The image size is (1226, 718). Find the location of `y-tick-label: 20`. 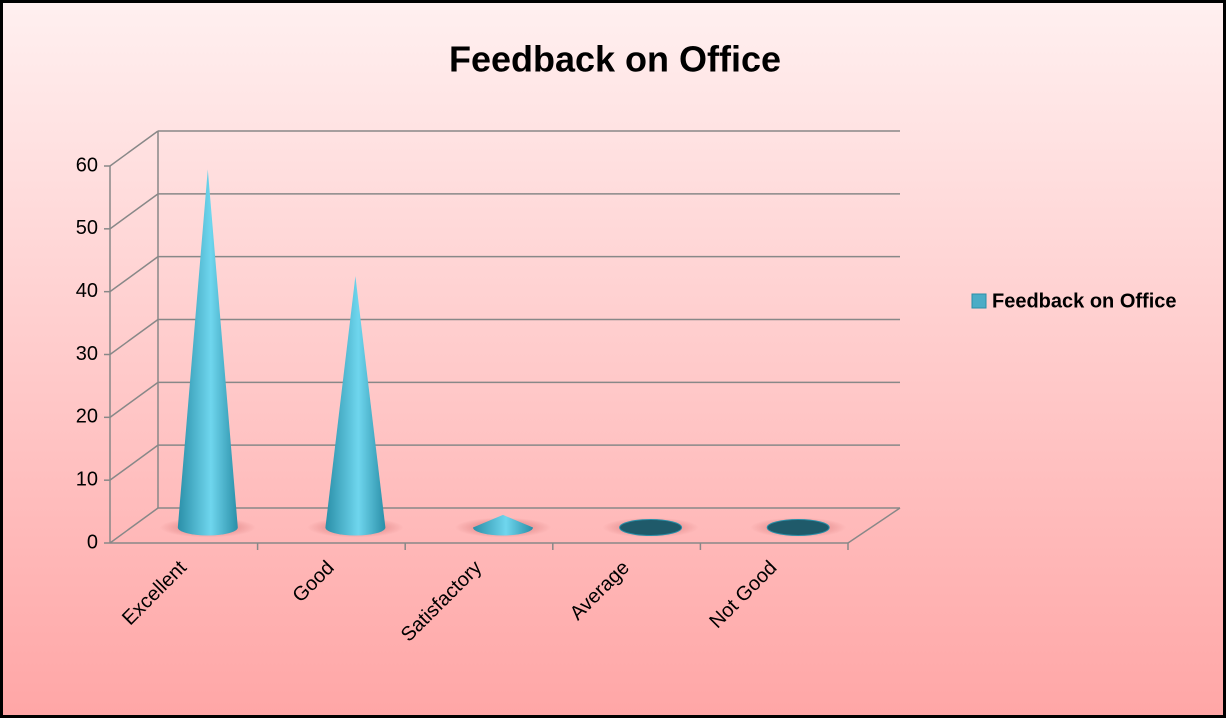

y-tick-label: 20 is located at coordinates (87, 417).